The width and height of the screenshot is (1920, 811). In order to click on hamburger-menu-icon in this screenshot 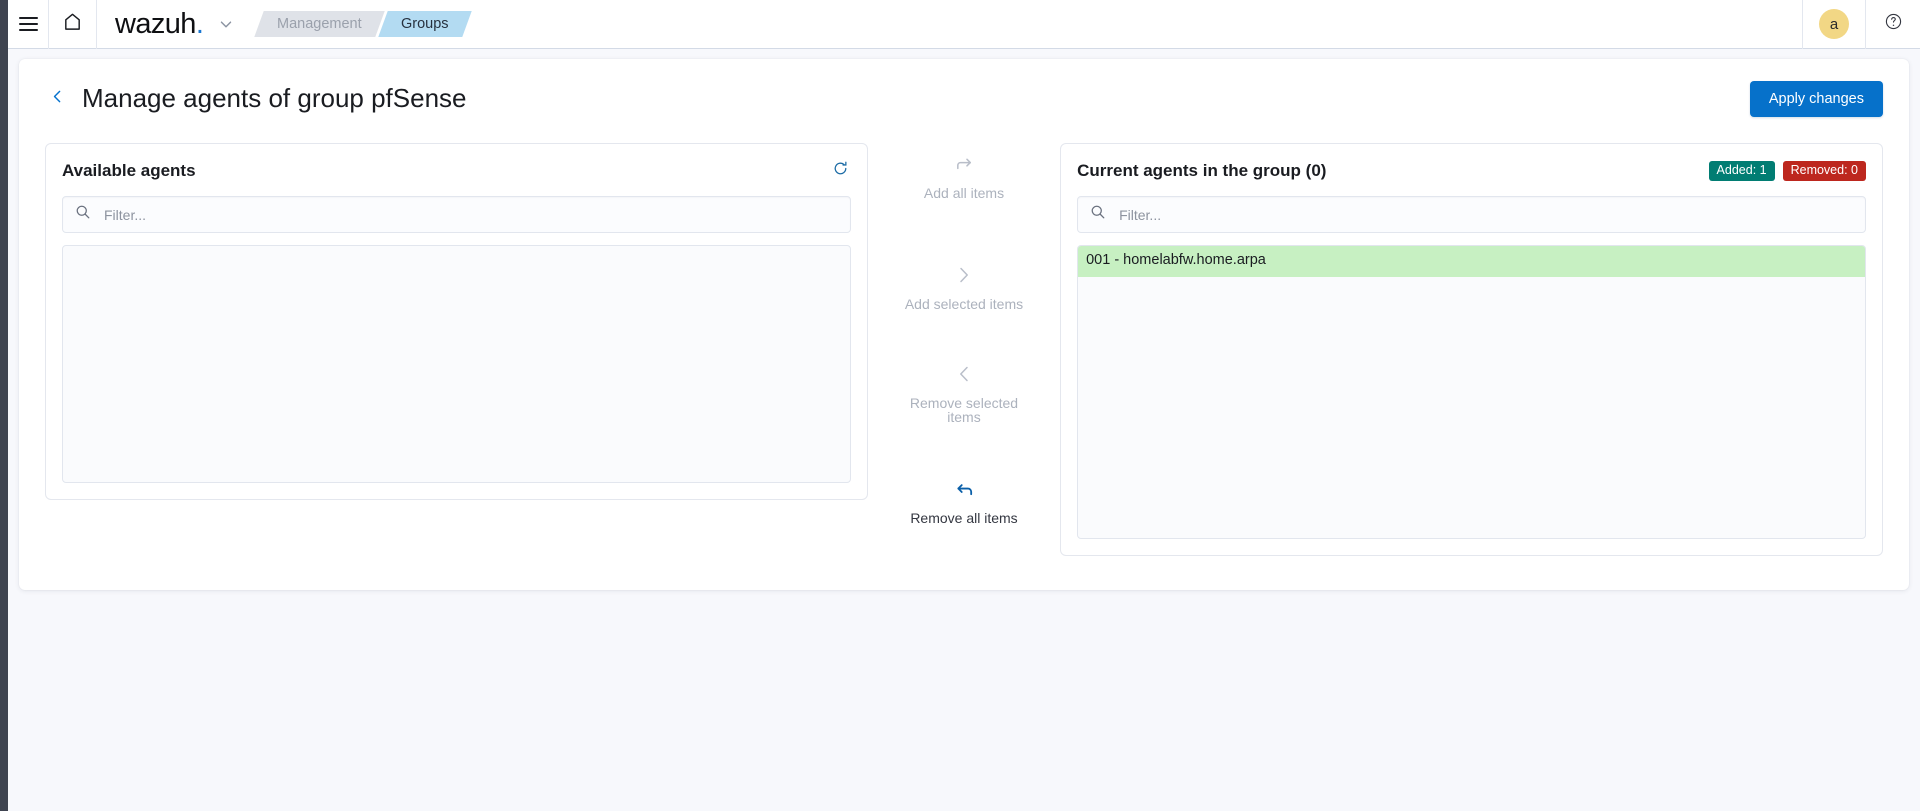, I will do `click(28, 24)`.